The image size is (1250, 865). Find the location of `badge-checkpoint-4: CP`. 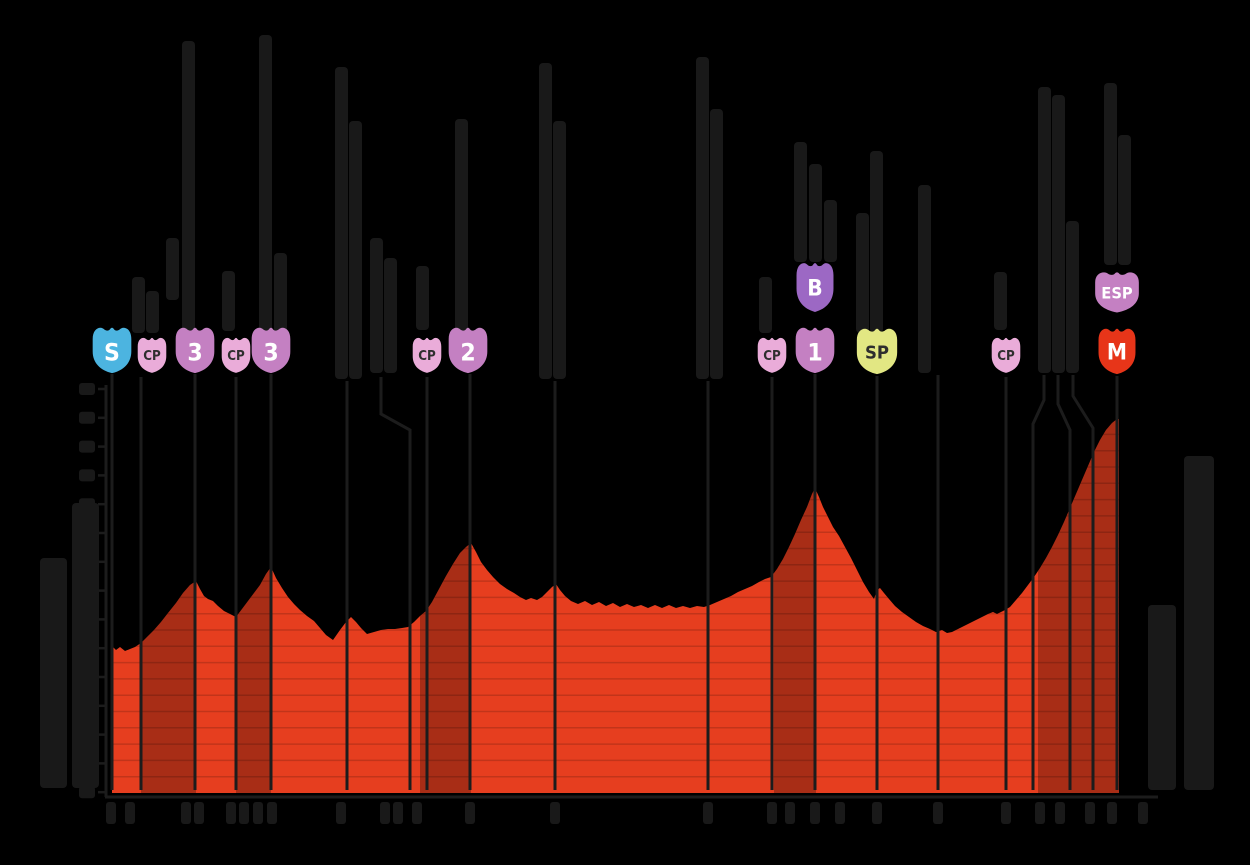

badge-checkpoint-4: CP is located at coordinates (772, 355).